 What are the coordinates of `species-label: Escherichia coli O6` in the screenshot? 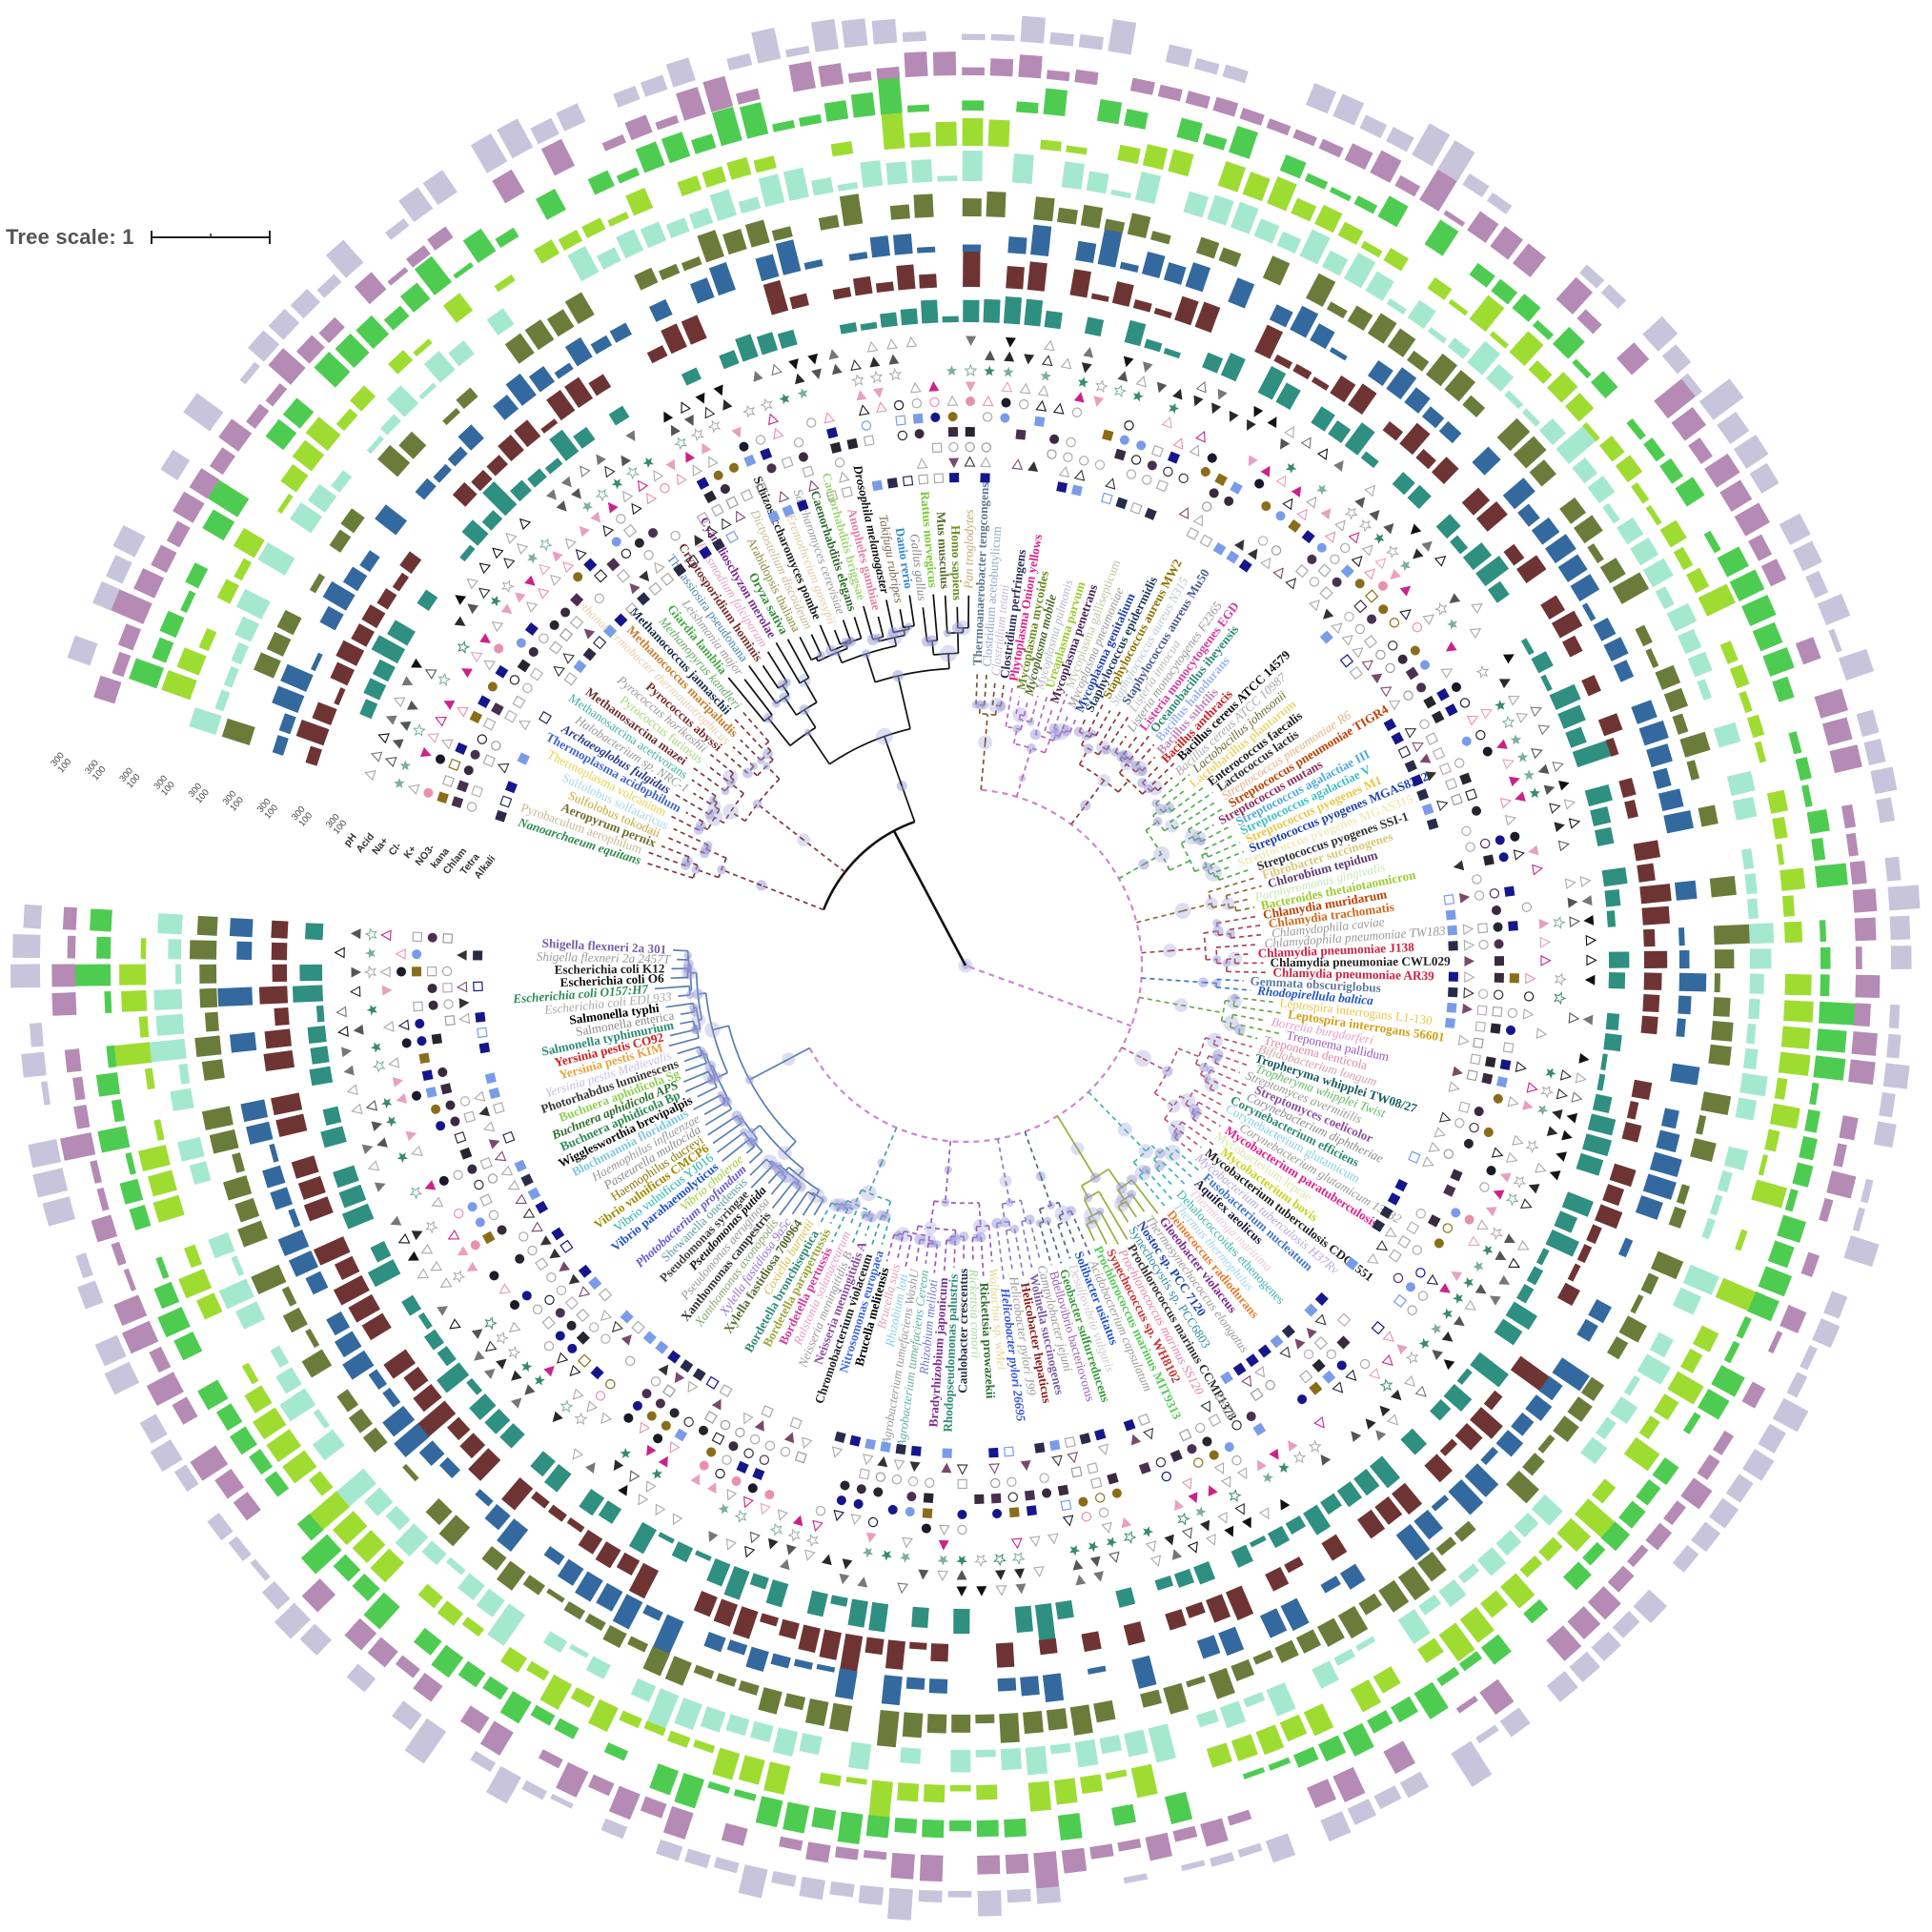 It's located at (612, 981).